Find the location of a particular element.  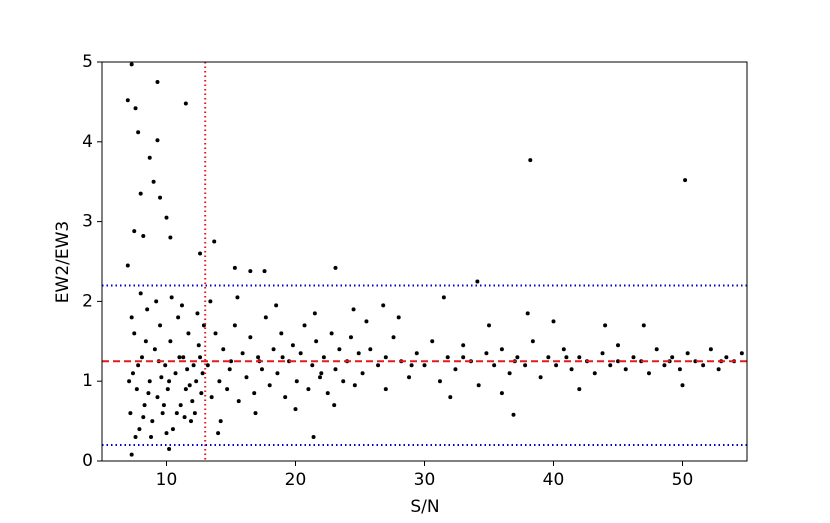

y-axis-label: EW2/EW3 is located at coordinates (63, 262).